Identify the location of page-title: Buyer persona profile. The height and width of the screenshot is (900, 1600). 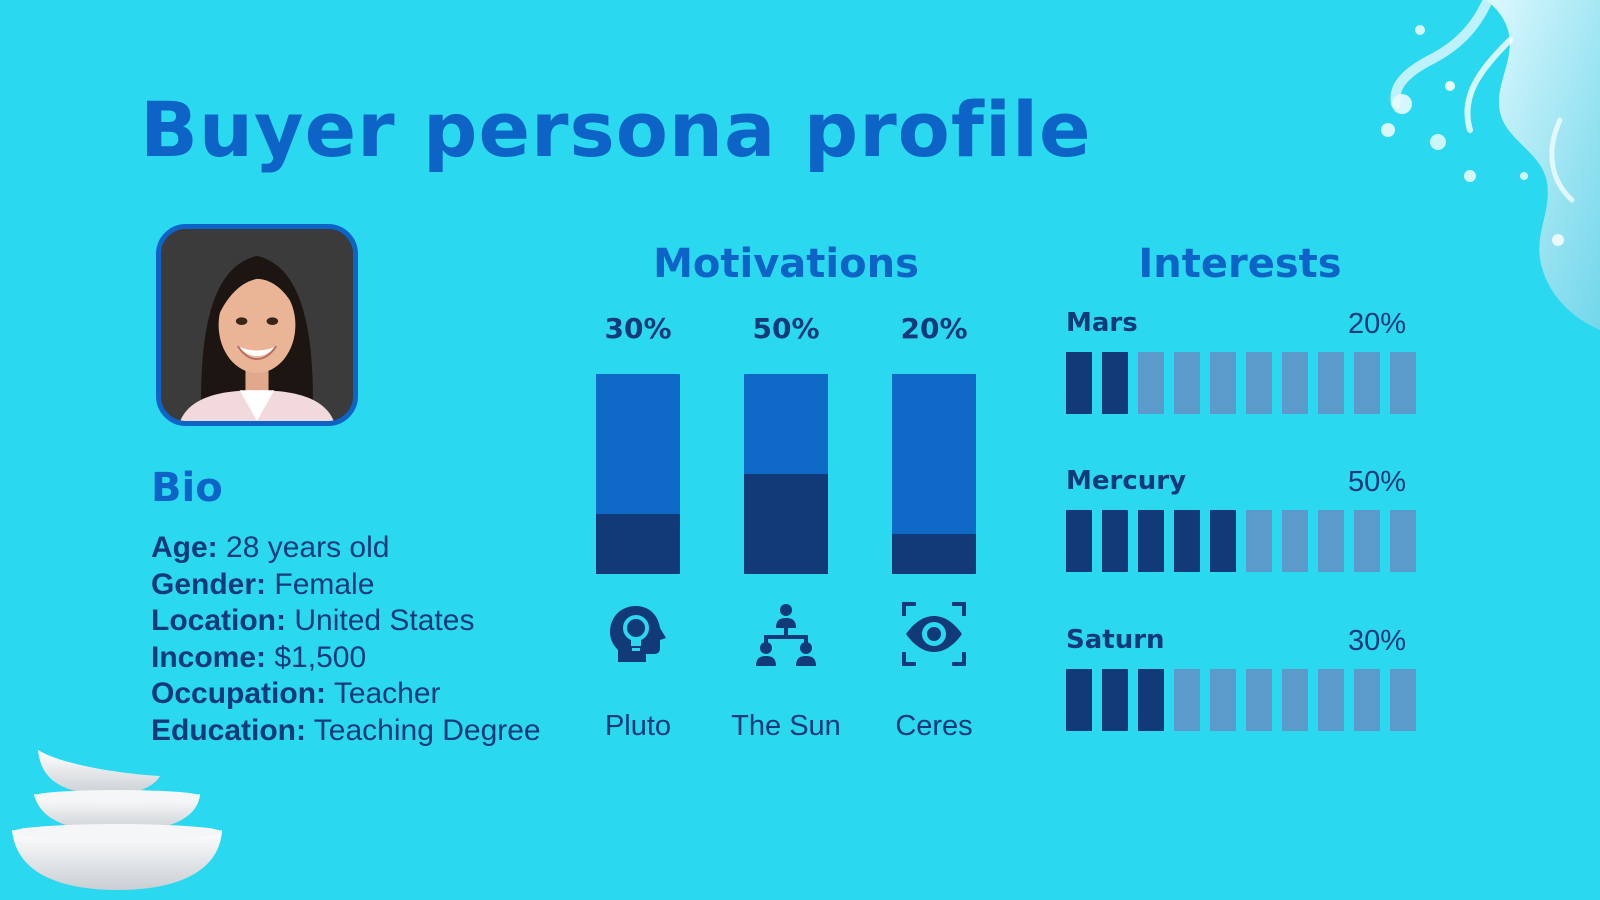
(616, 129).